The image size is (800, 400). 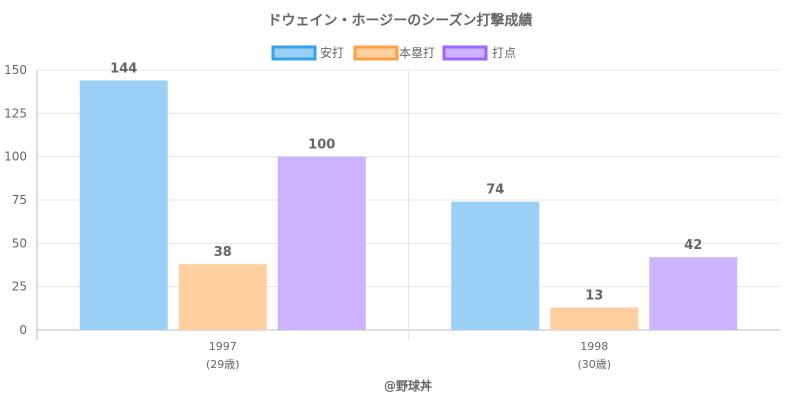 I want to click on chart-title: ドウェイン・ホージーのシーズン打撃成績, so click(x=399, y=20).